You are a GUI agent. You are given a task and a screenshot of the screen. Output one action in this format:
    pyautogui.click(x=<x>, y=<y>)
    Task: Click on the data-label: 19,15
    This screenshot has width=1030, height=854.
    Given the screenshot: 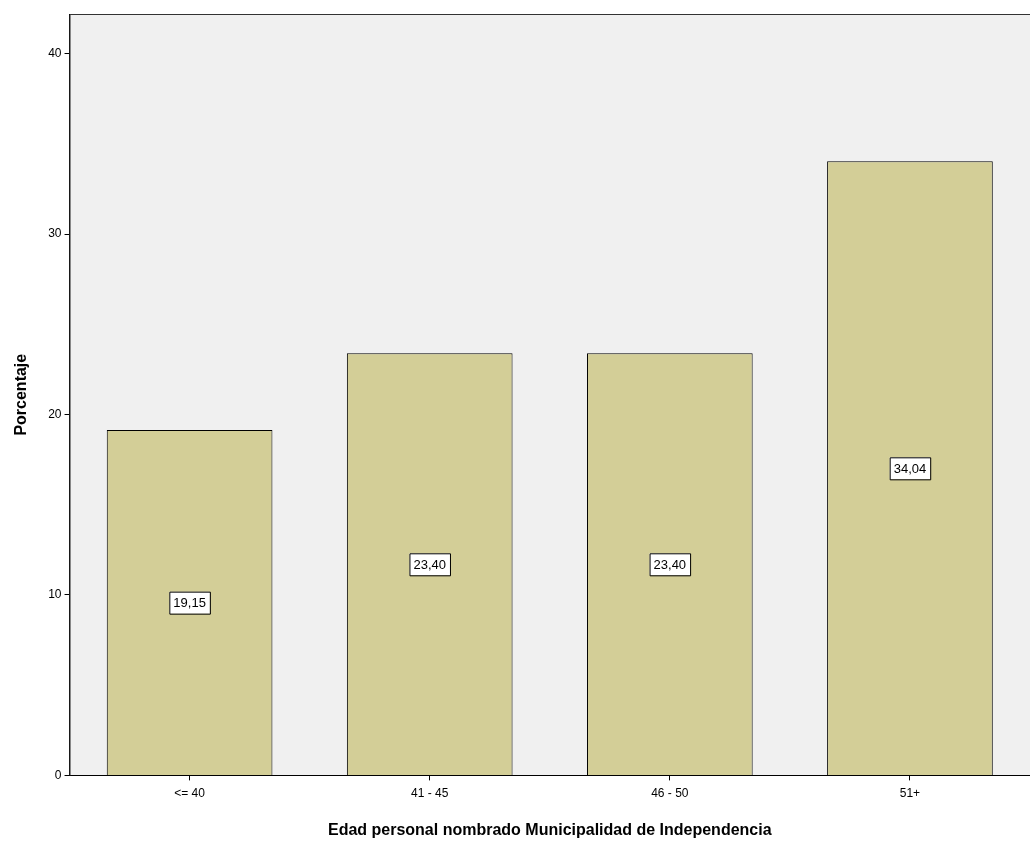 What is the action you would take?
    pyautogui.click(x=189, y=603)
    